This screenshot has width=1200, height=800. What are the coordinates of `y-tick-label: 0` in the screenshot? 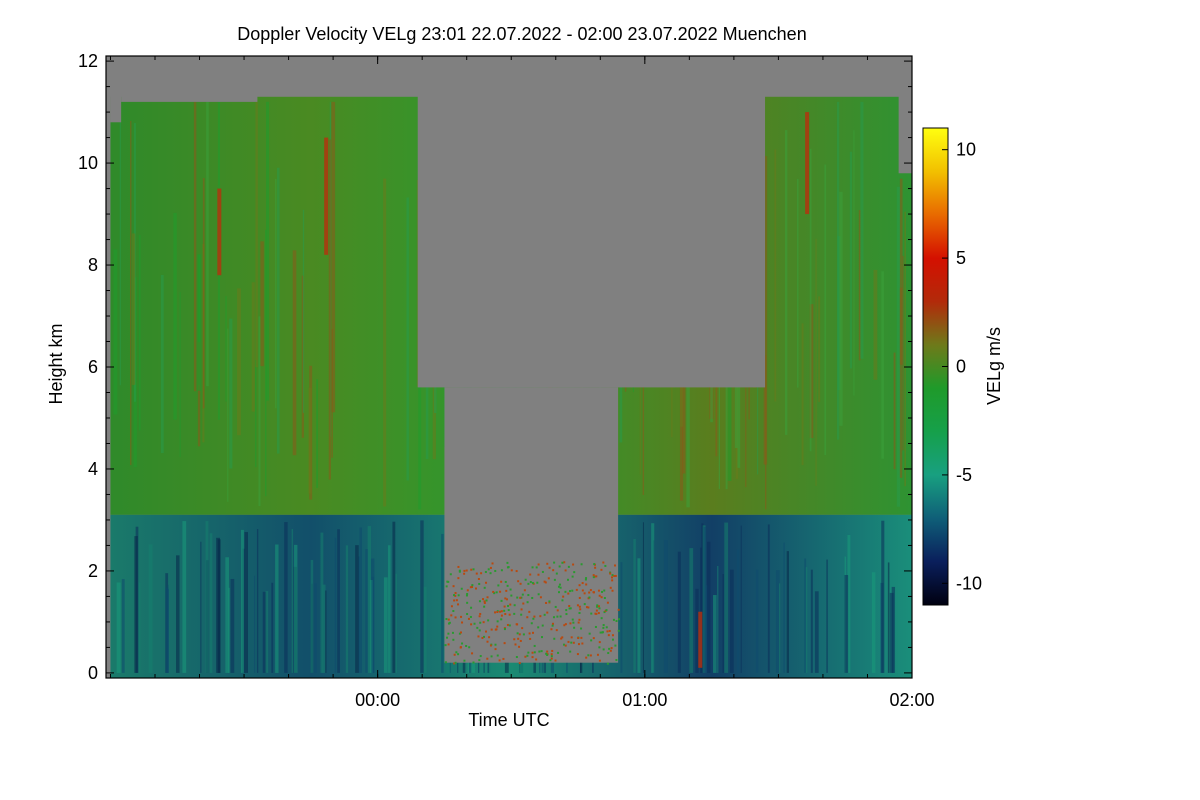 It's located at (93, 673).